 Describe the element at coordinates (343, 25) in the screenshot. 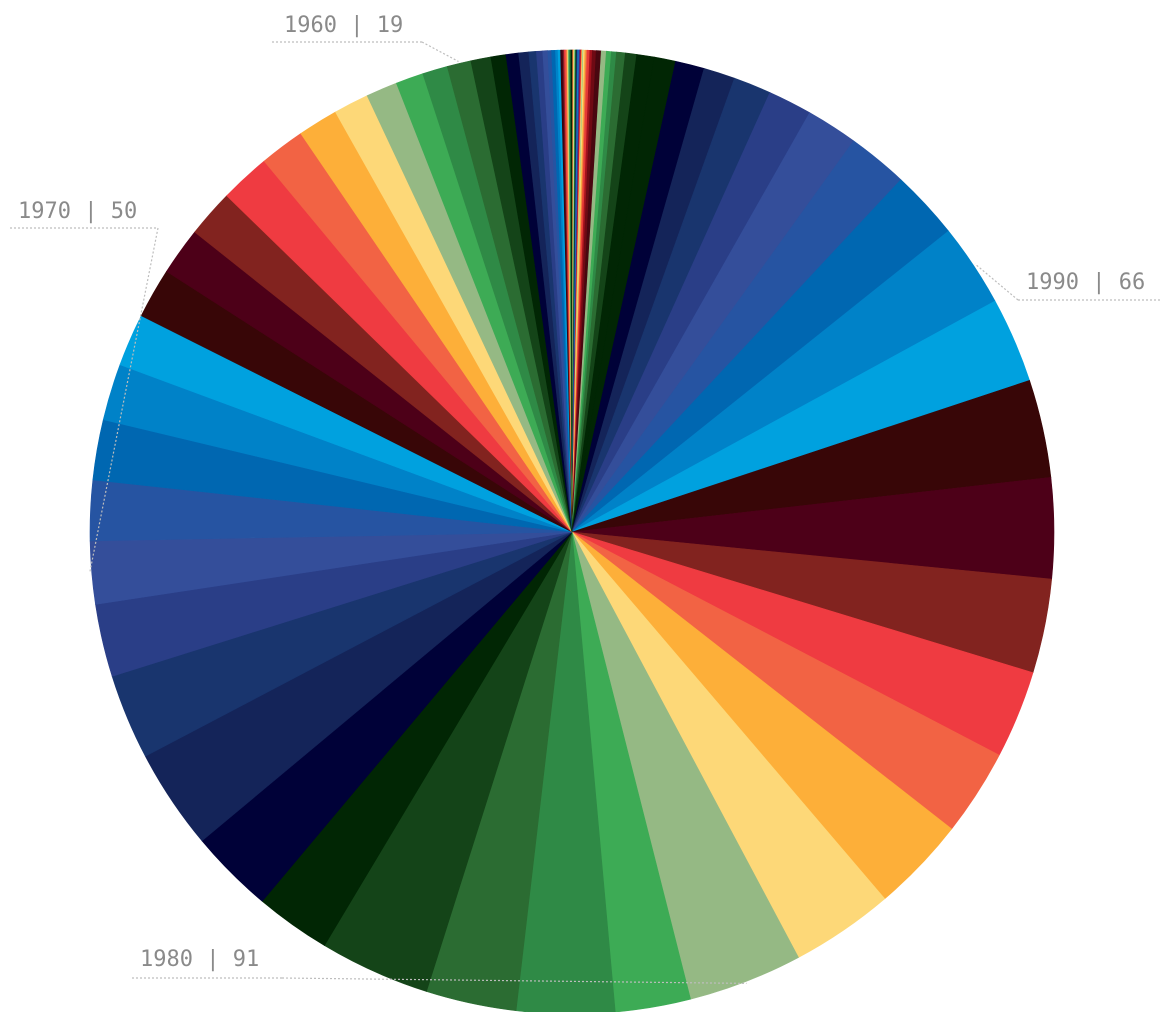

I see `slice-label: 1960 | 19` at that location.